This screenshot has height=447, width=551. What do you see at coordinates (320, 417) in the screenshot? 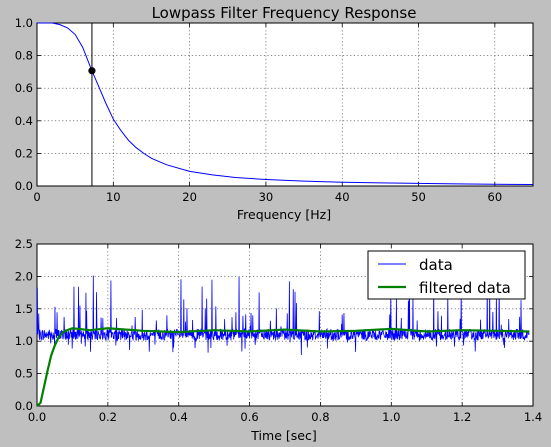
I see `x-tick-label: 0.8` at bounding box center [320, 417].